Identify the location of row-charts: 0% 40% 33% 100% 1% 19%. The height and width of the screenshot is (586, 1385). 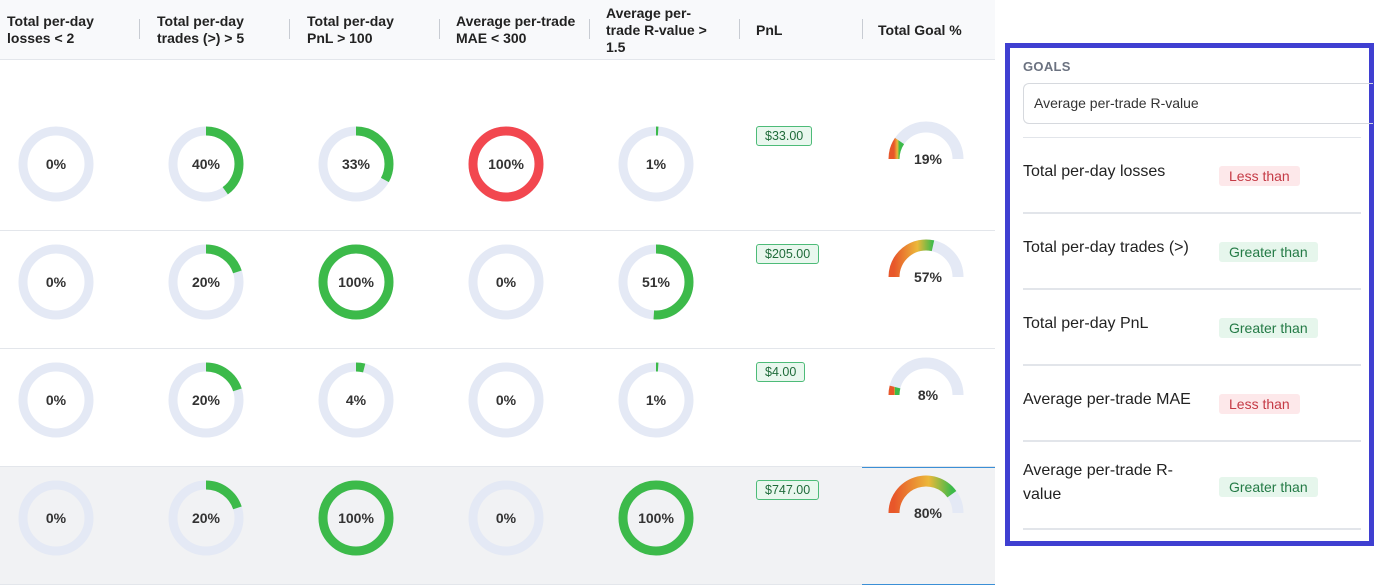
(491, 161).